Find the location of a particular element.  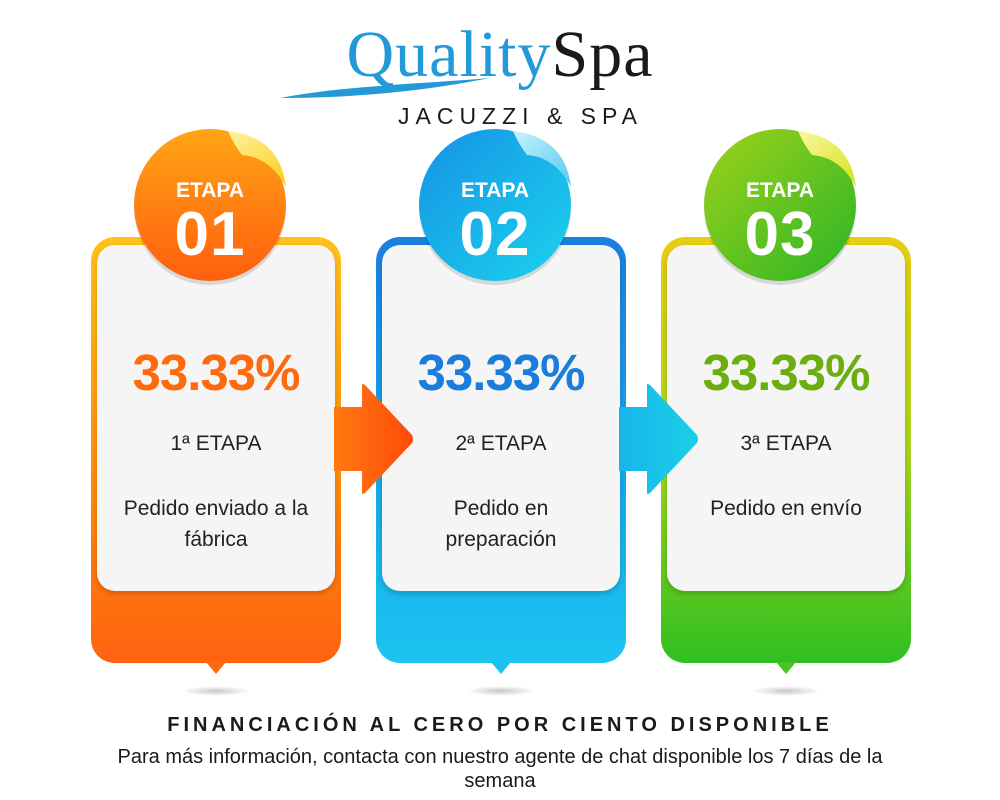

stage-card-panel: 33.33% 3ª ETAPA Pedido en envío is located at coordinates (786, 418).